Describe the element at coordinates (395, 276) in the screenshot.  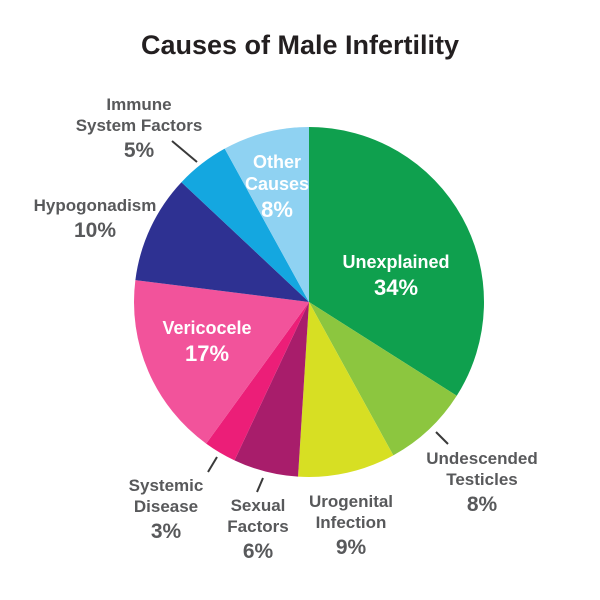
I see `slice-label-unexplained: Unexplained 34%` at that location.